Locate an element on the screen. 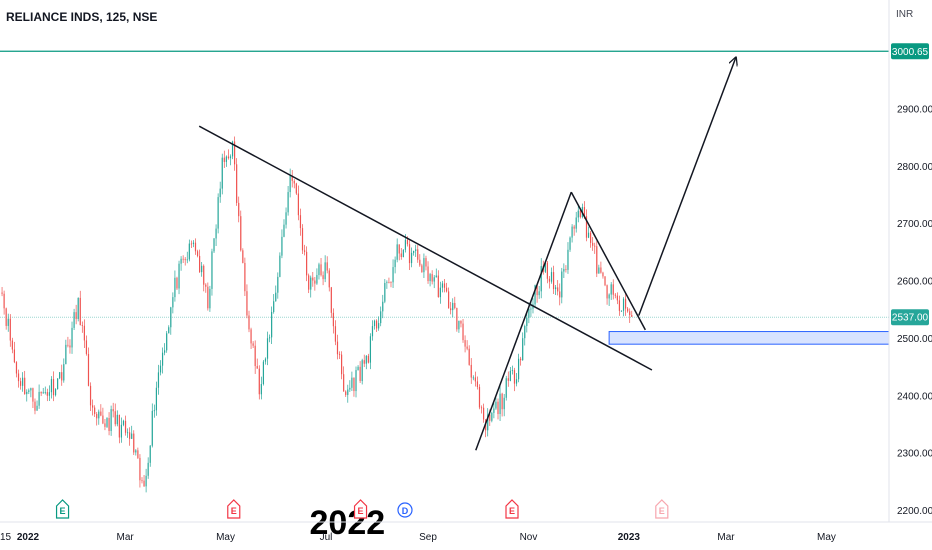 Image resolution: width=932 pixels, height=550 pixels. price-tick-label: 2900.00 is located at coordinates (914, 109).